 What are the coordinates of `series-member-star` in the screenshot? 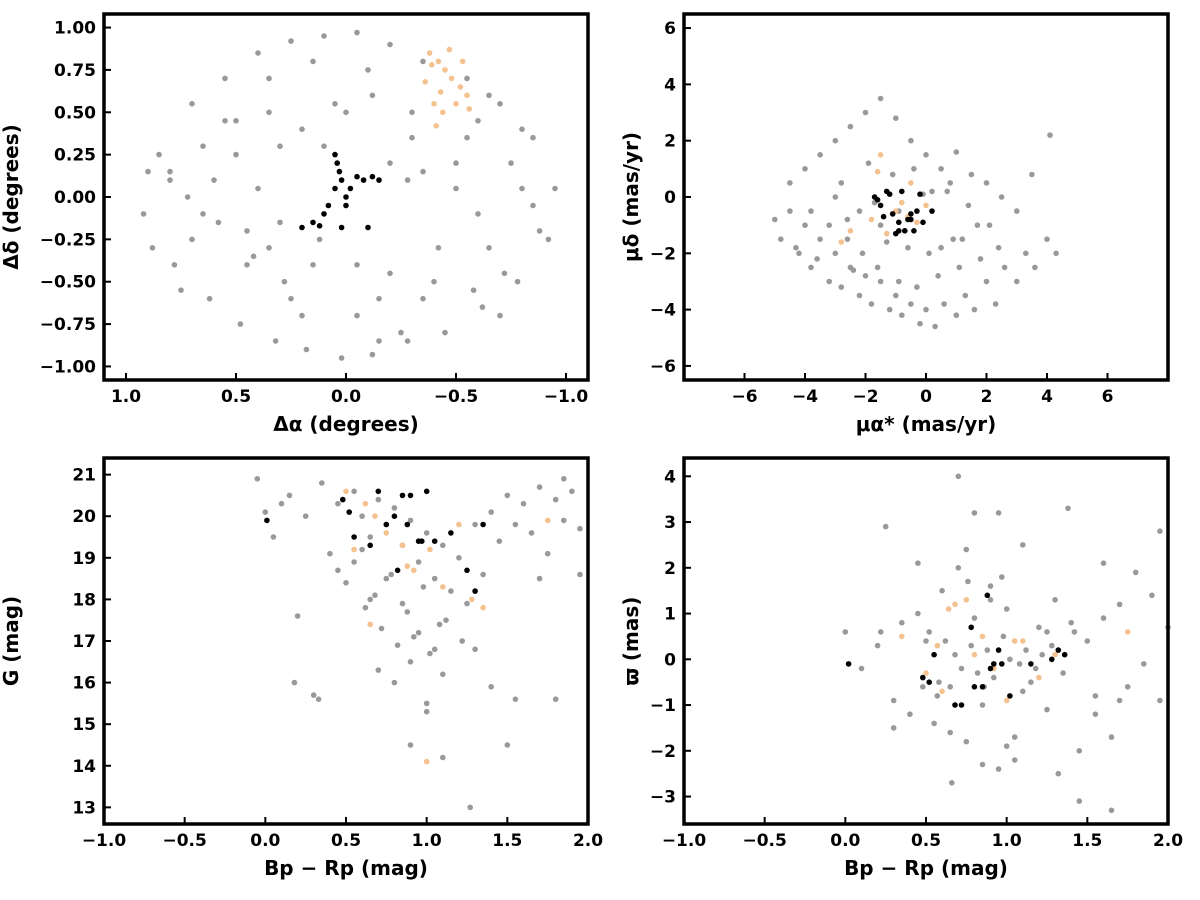 It's located at (956, 650).